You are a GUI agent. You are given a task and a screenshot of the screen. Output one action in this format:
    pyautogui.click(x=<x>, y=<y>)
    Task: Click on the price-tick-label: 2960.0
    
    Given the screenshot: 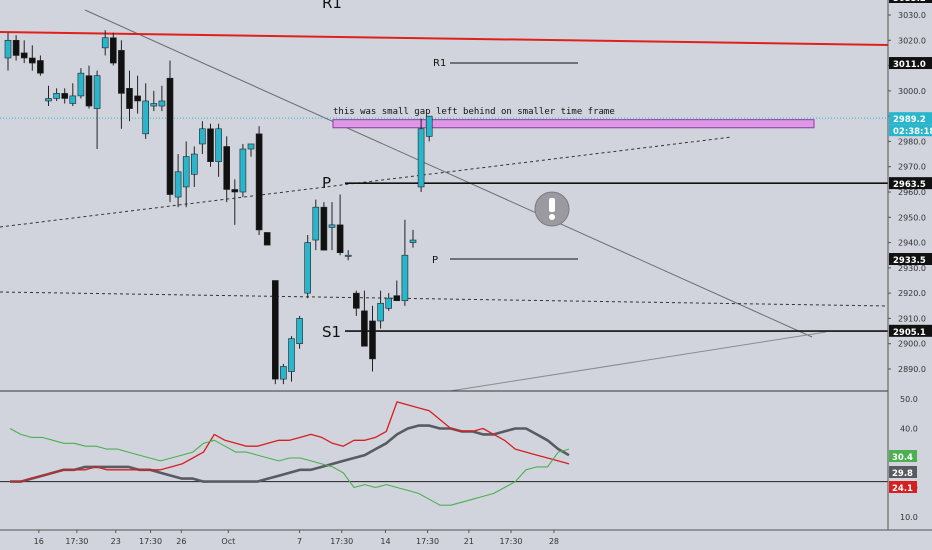 What is the action you would take?
    pyautogui.click(x=912, y=192)
    